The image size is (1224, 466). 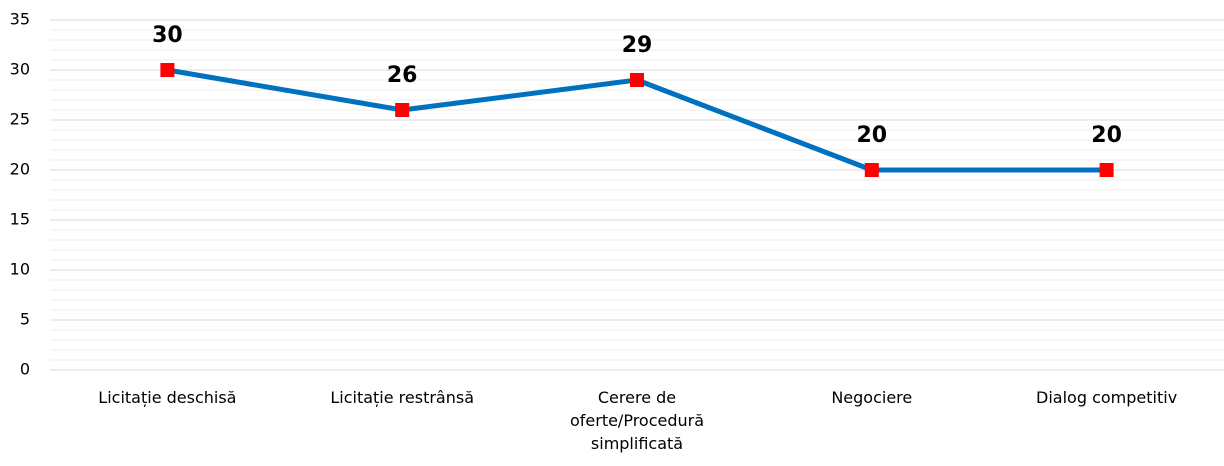 What do you see at coordinates (402, 75) in the screenshot?
I see `data-label: 26` at bounding box center [402, 75].